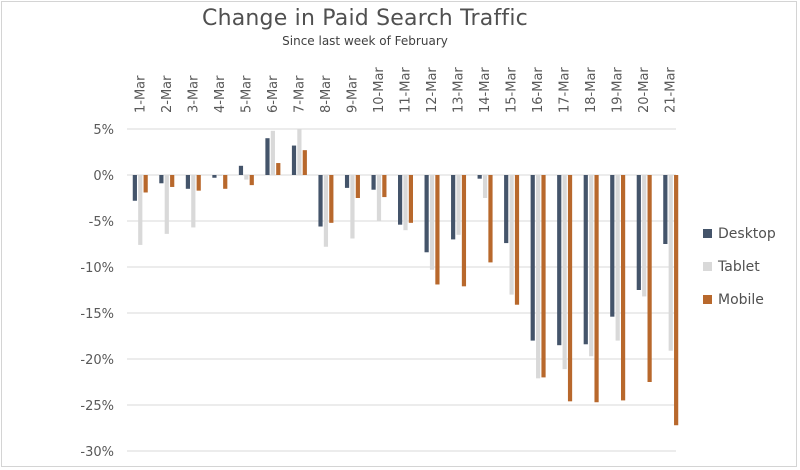 Image resolution: width=800 pixels, height=470 pixels. I want to click on chart-title: Change in Paid Search Traffic, so click(365, 18).